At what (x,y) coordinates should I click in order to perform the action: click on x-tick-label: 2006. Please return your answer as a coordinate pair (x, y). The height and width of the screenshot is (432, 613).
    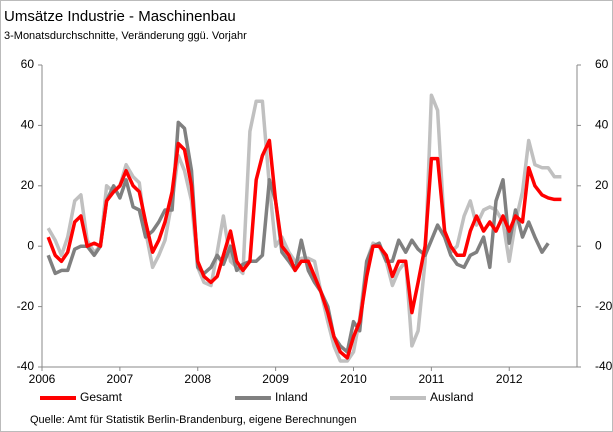
    Looking at the image, I should click on (42, 379).